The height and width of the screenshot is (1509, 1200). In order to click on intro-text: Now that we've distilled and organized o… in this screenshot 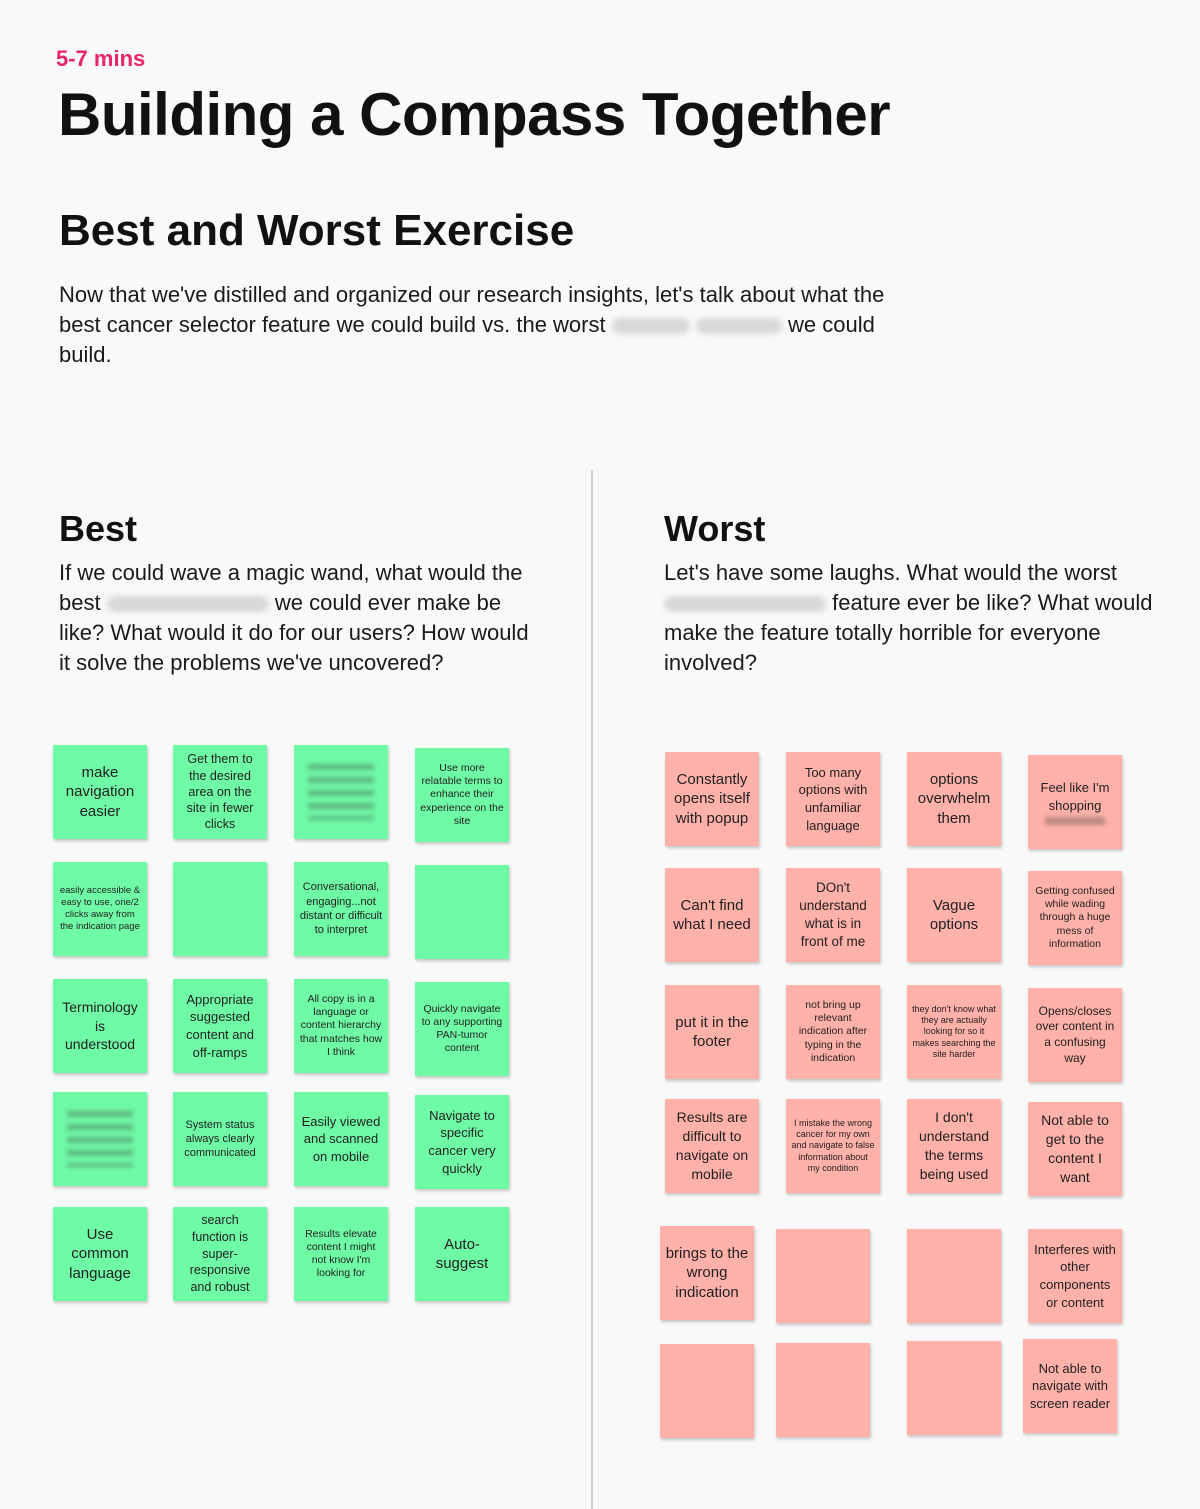, I will do `click(474, 325)`.